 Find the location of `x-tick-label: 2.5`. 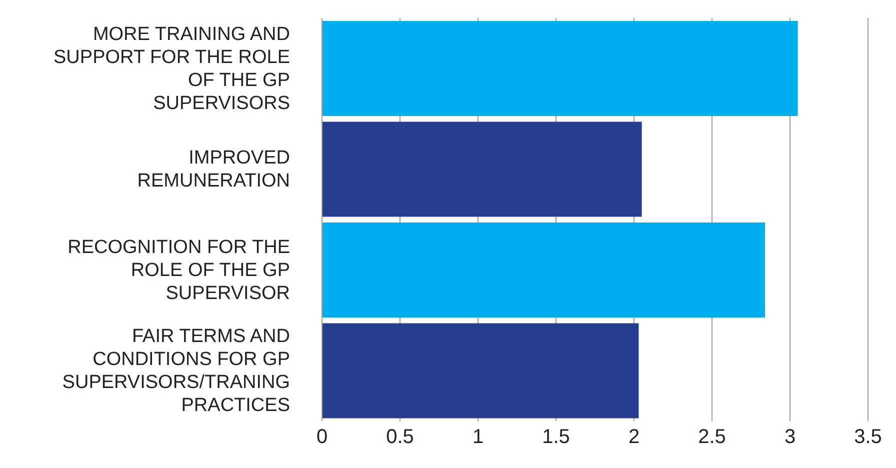

x-tick-label: 2.5 is located at coordinates (712, 437).